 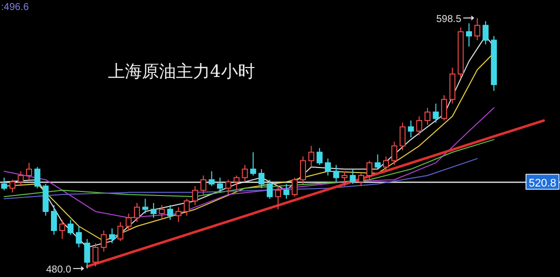 What do you see at coordinates (59, 270) in the screenshot?
I see `annotation: 480.0` at bounding box center [59, 270].